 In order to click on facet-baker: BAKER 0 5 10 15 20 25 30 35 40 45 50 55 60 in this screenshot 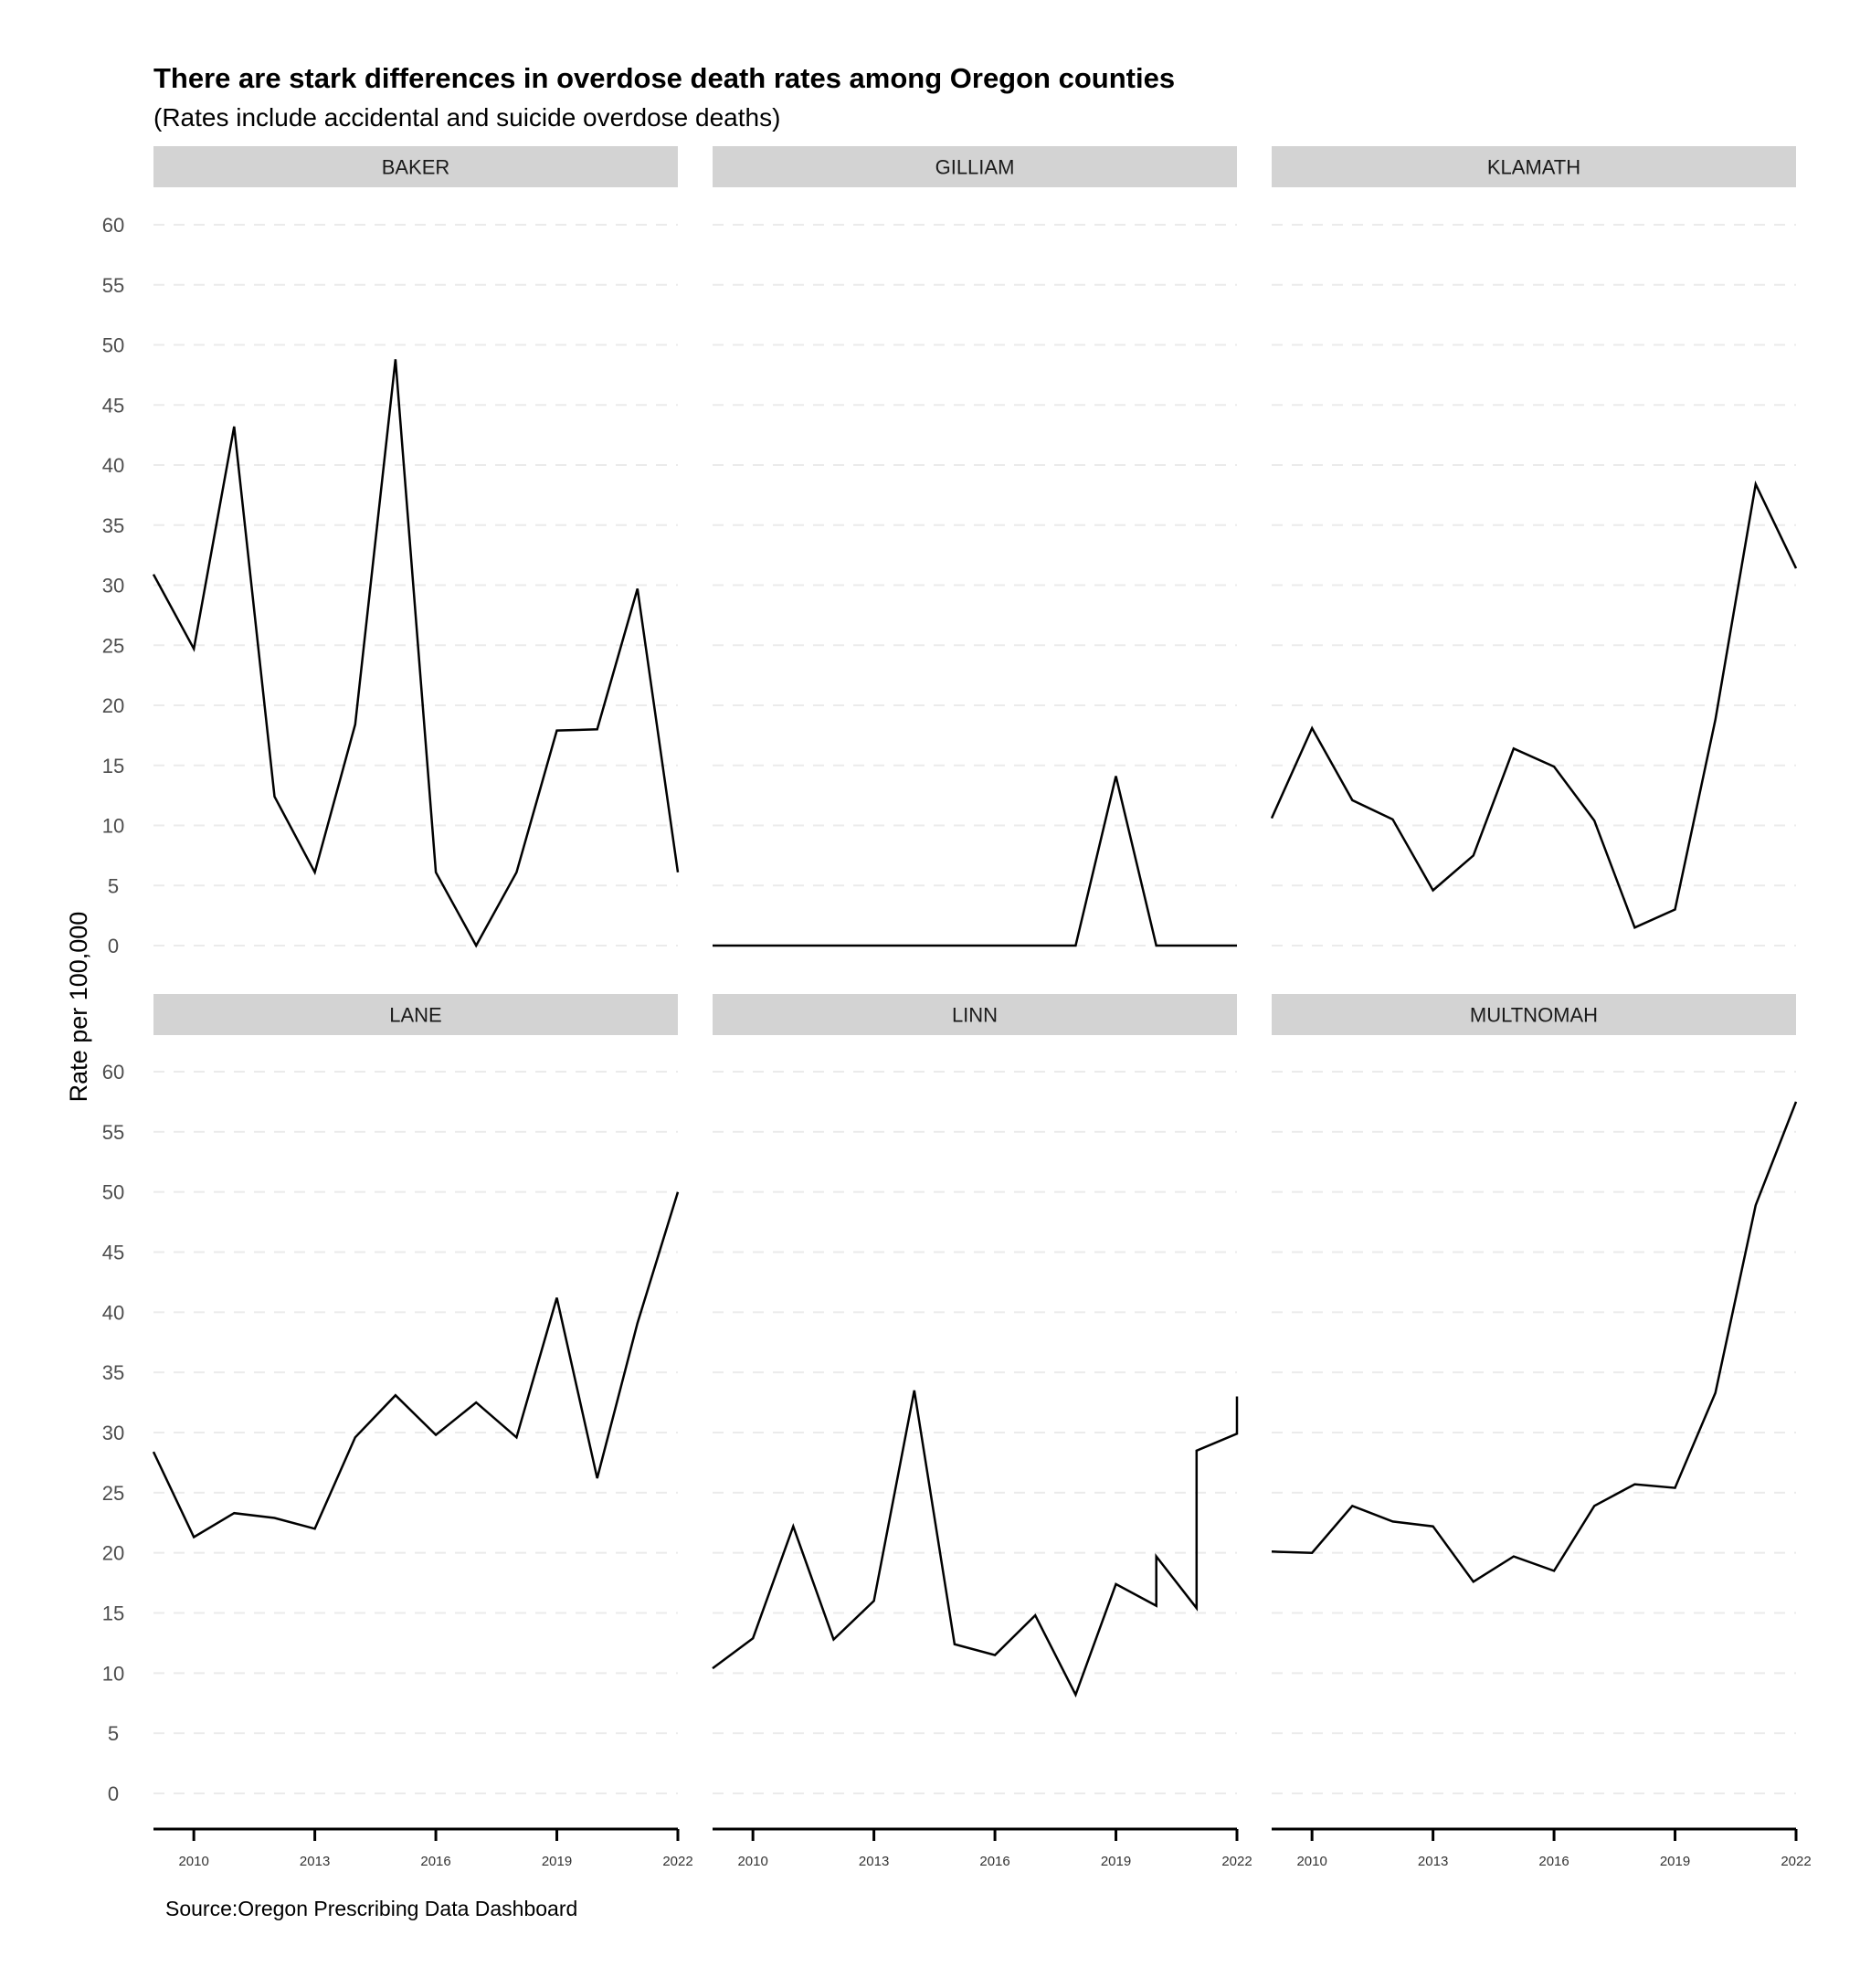, I will do `click(391, 551)`.